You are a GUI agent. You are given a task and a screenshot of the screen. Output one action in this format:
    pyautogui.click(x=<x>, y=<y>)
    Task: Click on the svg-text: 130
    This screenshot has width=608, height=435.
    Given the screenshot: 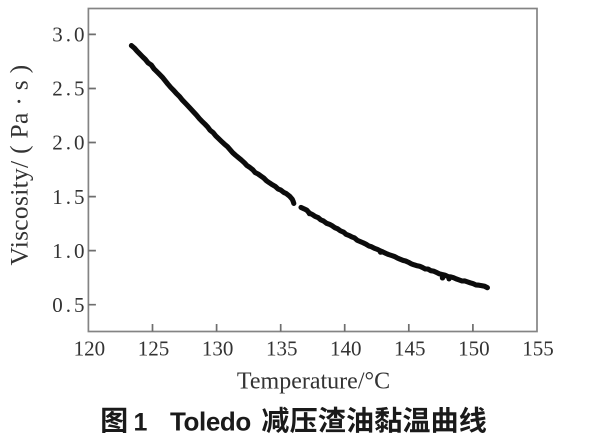 What is the action you would take?
    pyautogui.click(x=218, y=349)
    